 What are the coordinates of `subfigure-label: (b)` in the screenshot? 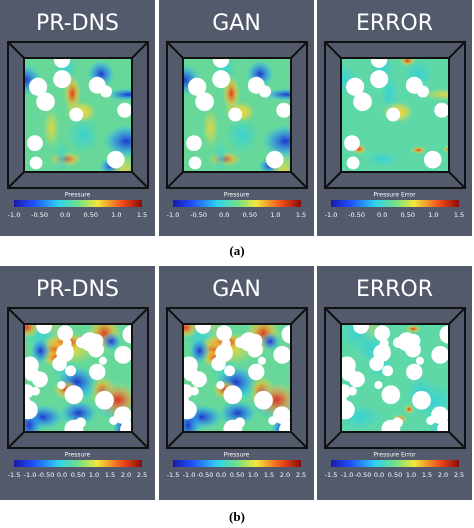 It's located at (237, 516).